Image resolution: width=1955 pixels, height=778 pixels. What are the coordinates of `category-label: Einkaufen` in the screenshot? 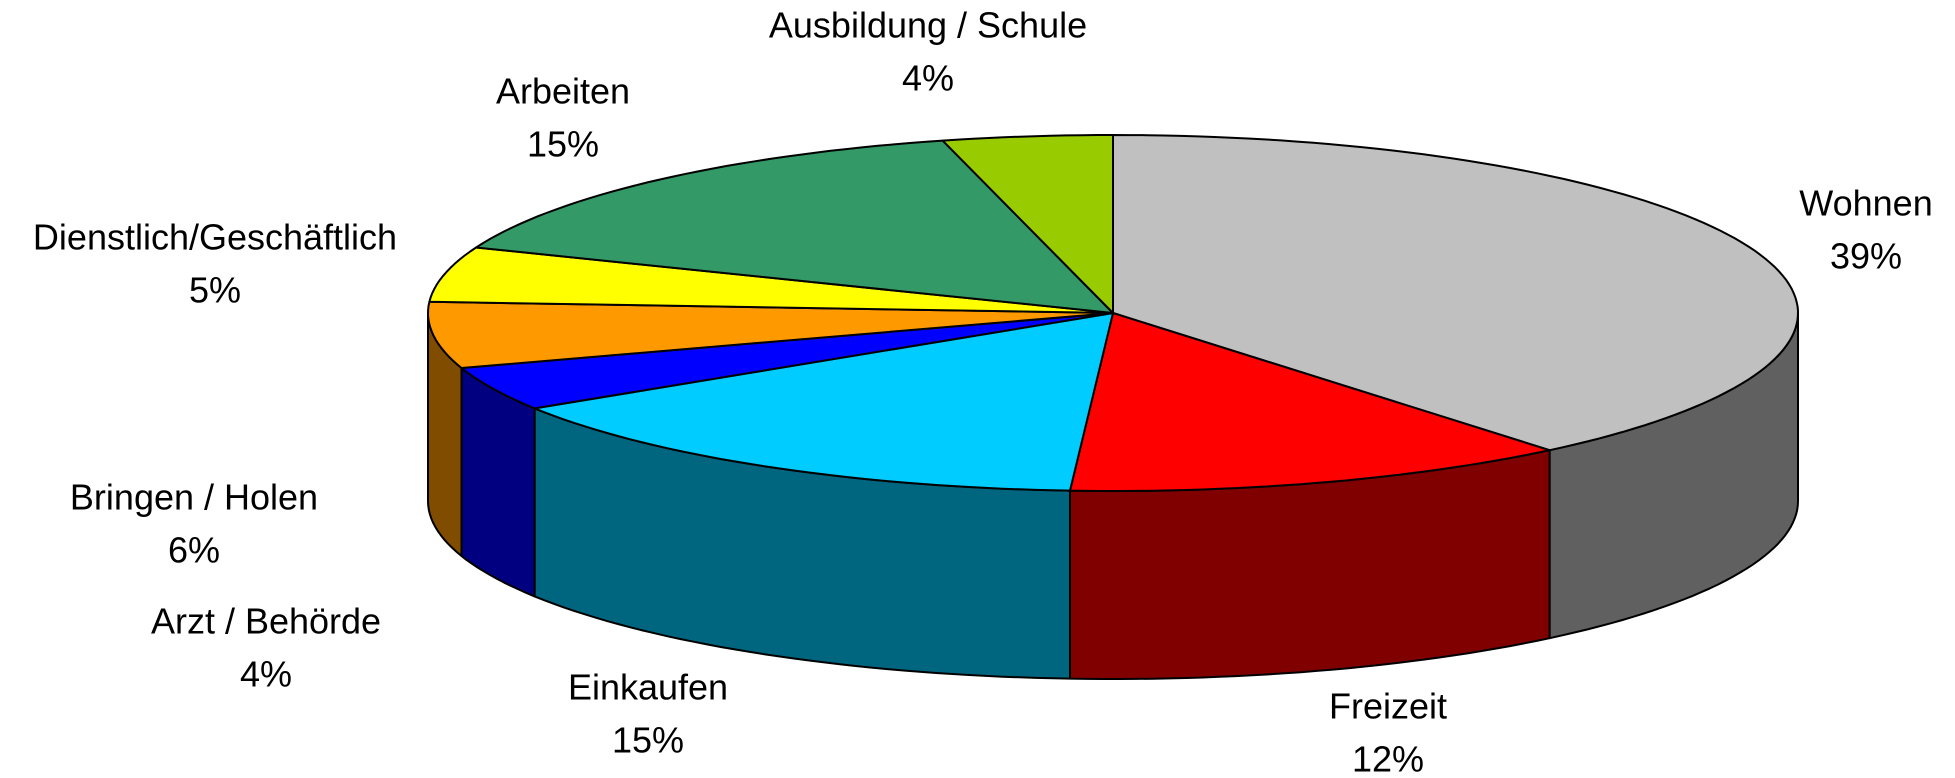 It's located at (648, 687).